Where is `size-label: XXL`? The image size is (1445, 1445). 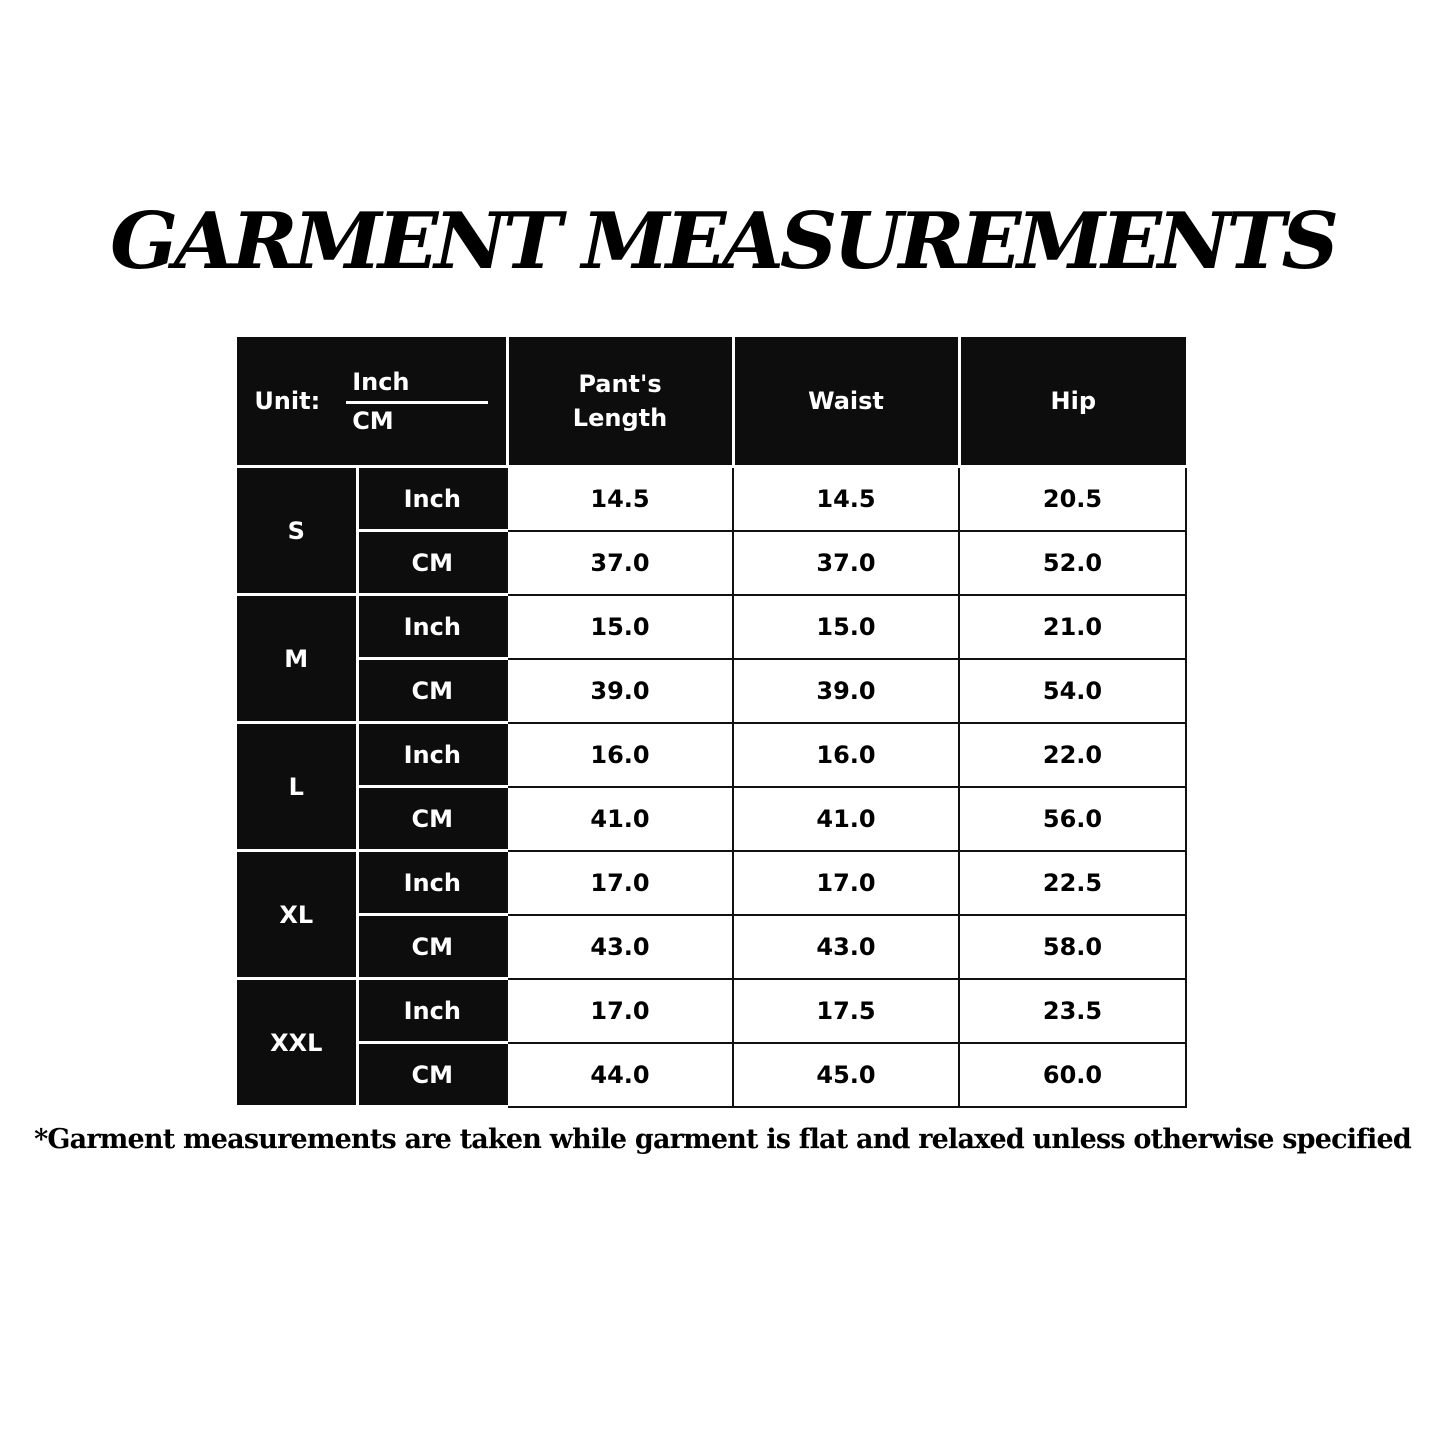 size-label: XXL is located at coordinates (298, 1043).